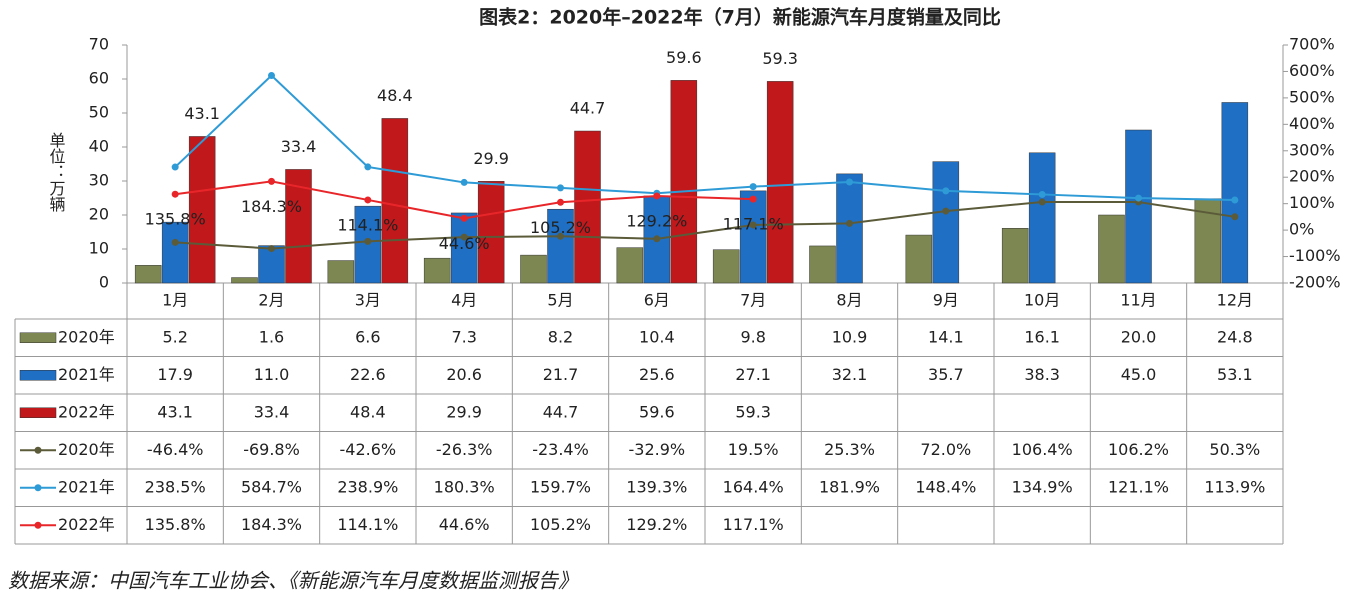 The image size is (1367, 602). Describe the element at coordinates (99, 248) in the screenshot. I see `y-tick-label: 10` at that location.